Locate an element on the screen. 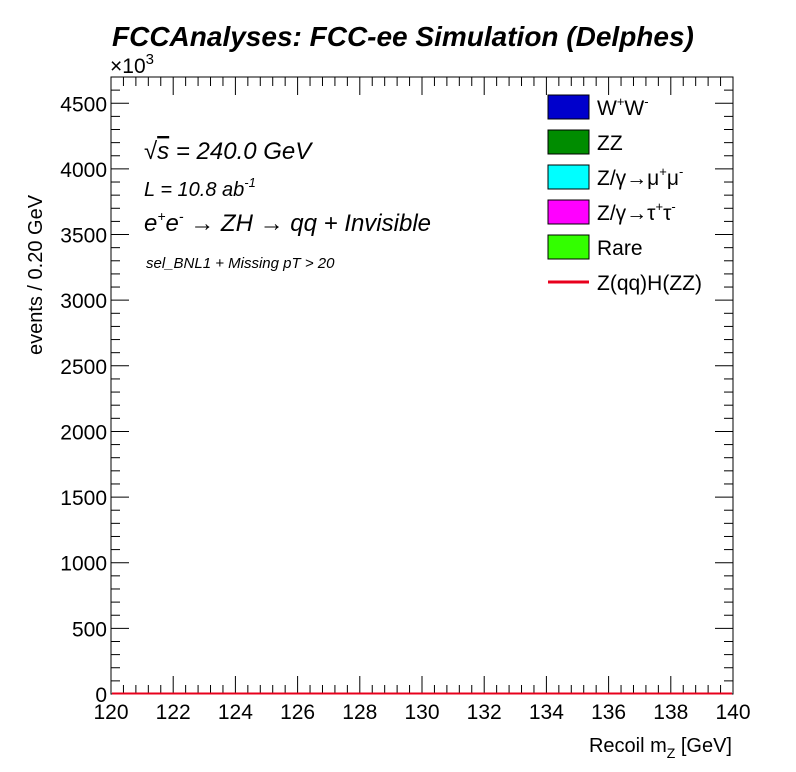 This screenshot has width=796, height=772. x-tick-label: 140 is located at coordinates (732, 712).